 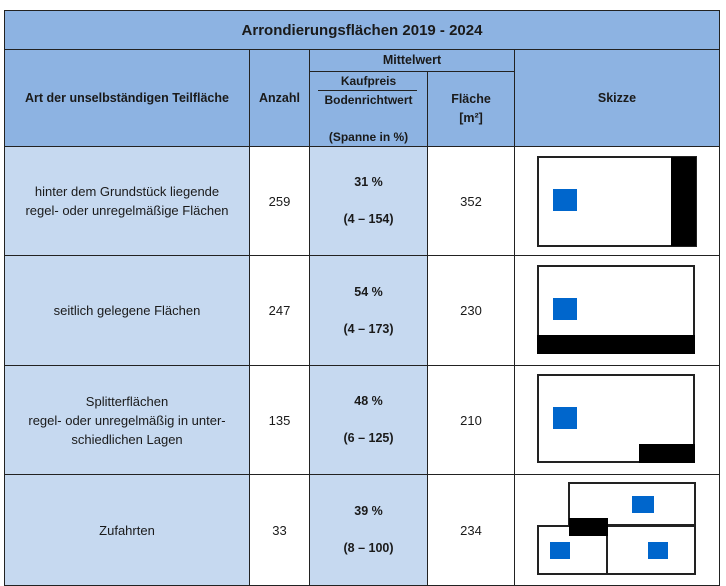 What do you see at coordinates (368, 182) in the screenshot?
I see `row1-prozent: 31 %` at bounding box center [368, 182].